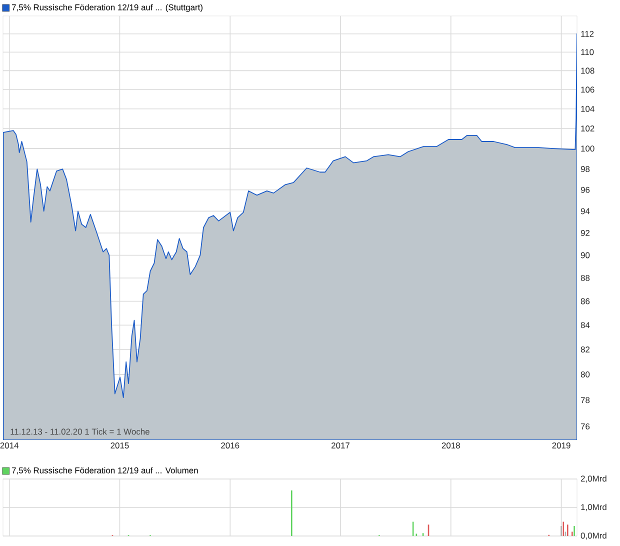  Describe the element at coordinates (230, 445) in the screenshot. I see `x-tick-label: 2016` at that location.